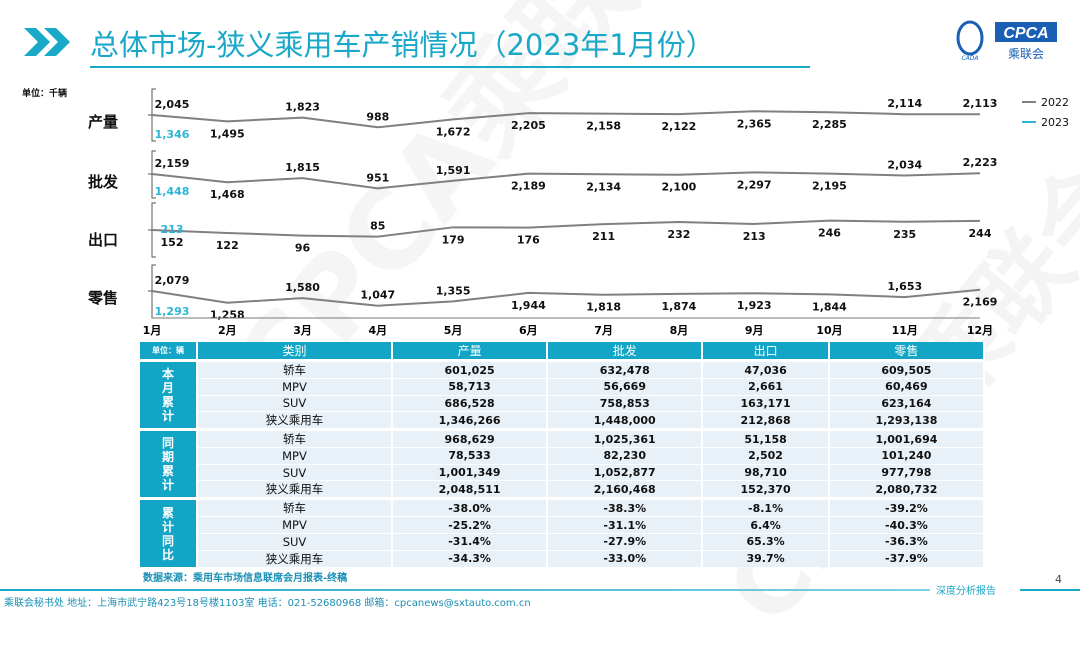 This screenshot has width=1080, height=648. What do you see at coordinates (829, 330) in the screenshot?
I see `x-tick-label: 10月` at bounding box center [829, 330].